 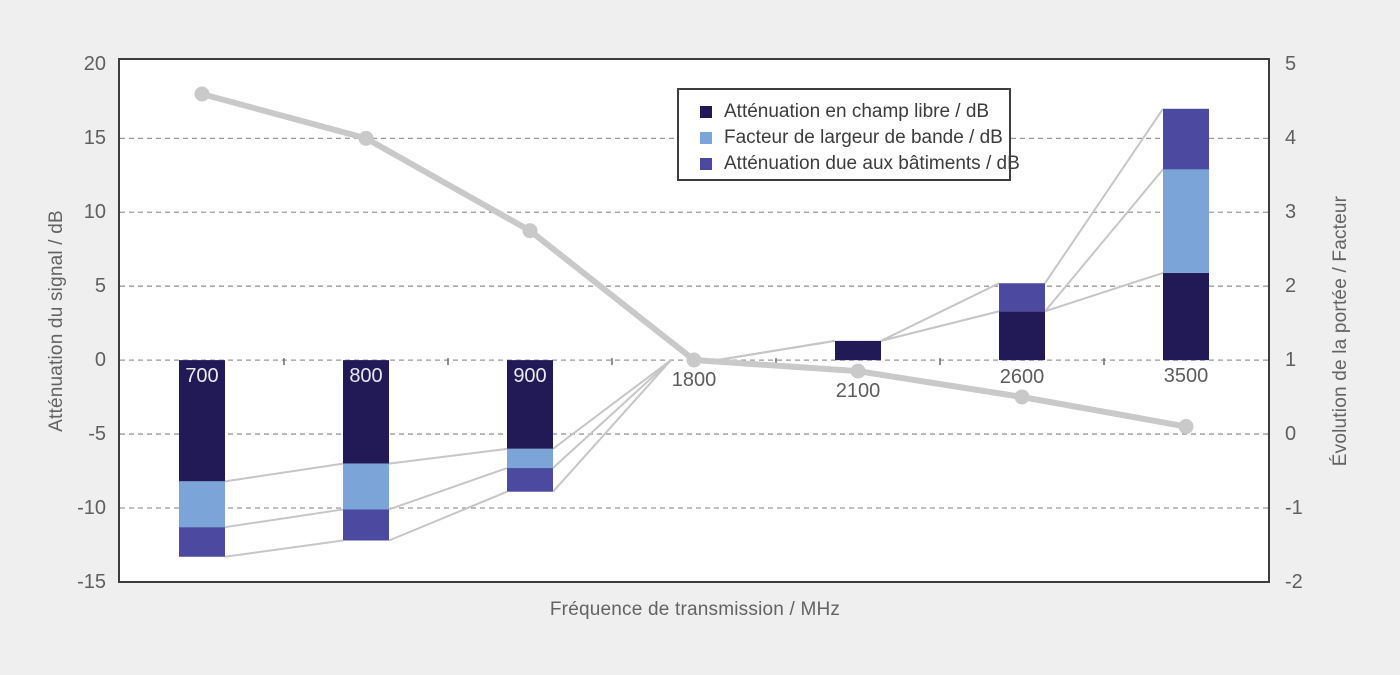 I want to click on x-axis-title: Fréquence de transmission / MHz, so click(x=695, y=609).